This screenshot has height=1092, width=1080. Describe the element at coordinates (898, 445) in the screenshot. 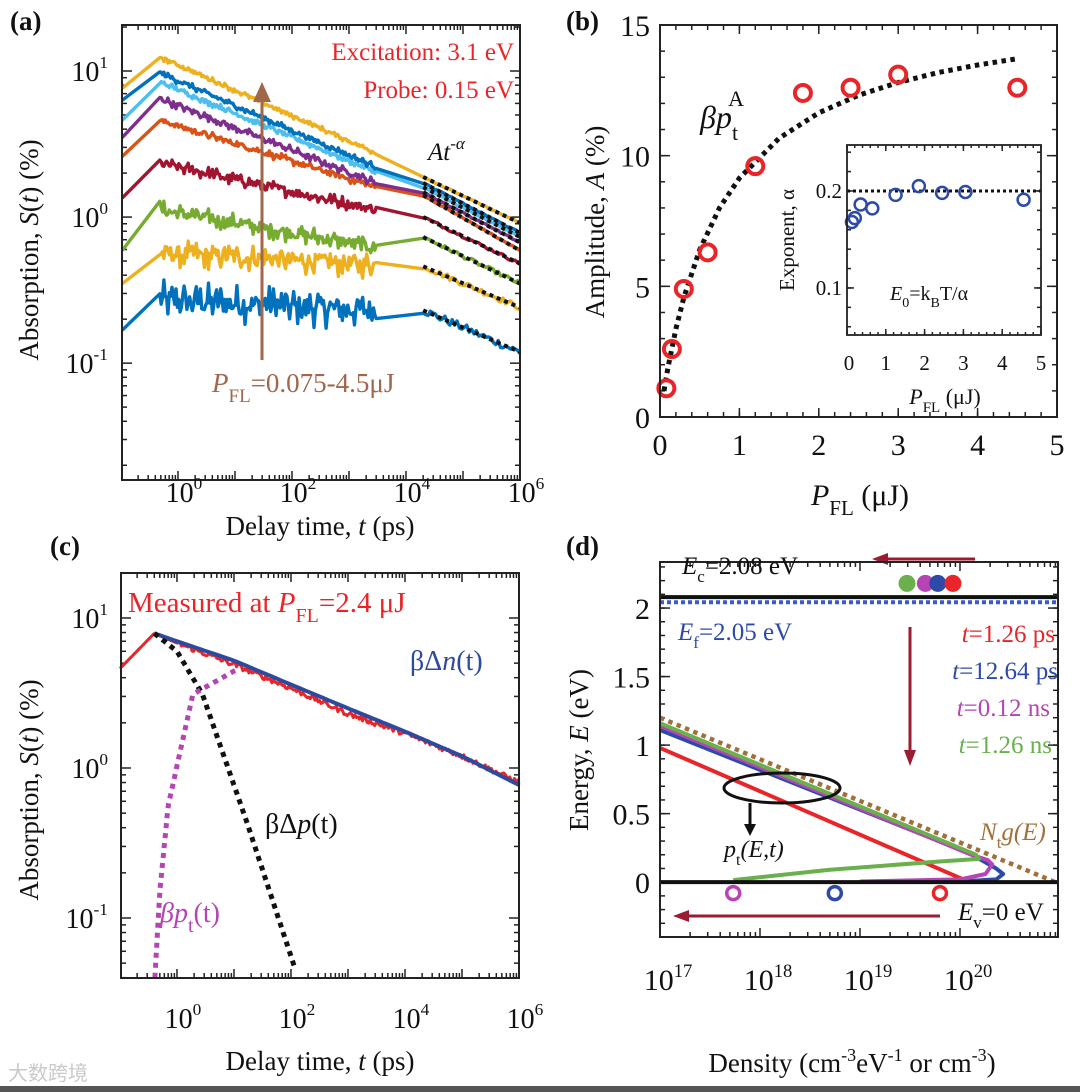

I see `x-tick-label: 3` at that location.